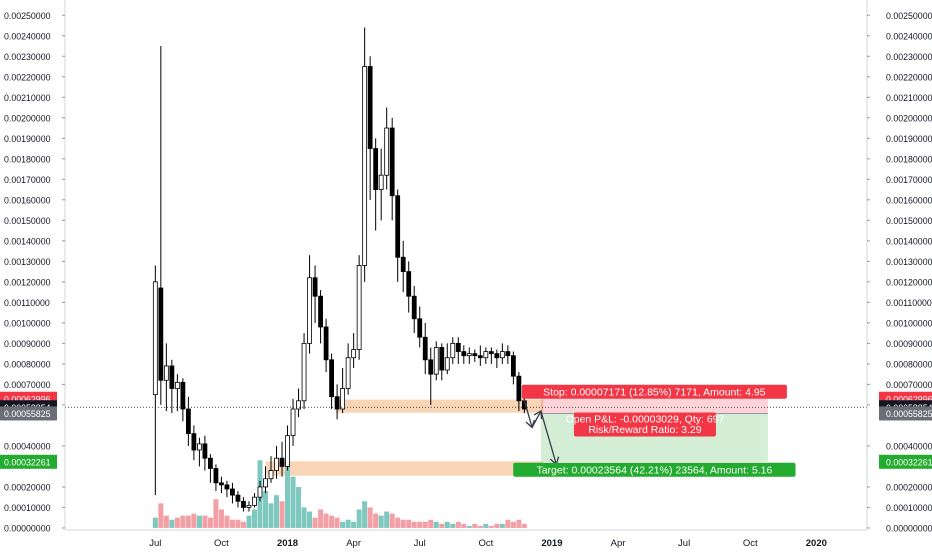 This screenshot has height=555, width=932. Describe the element at coordinates (909, 16) in the screenshot. I see `y-tick-label-right: 0.00250000` at that location.